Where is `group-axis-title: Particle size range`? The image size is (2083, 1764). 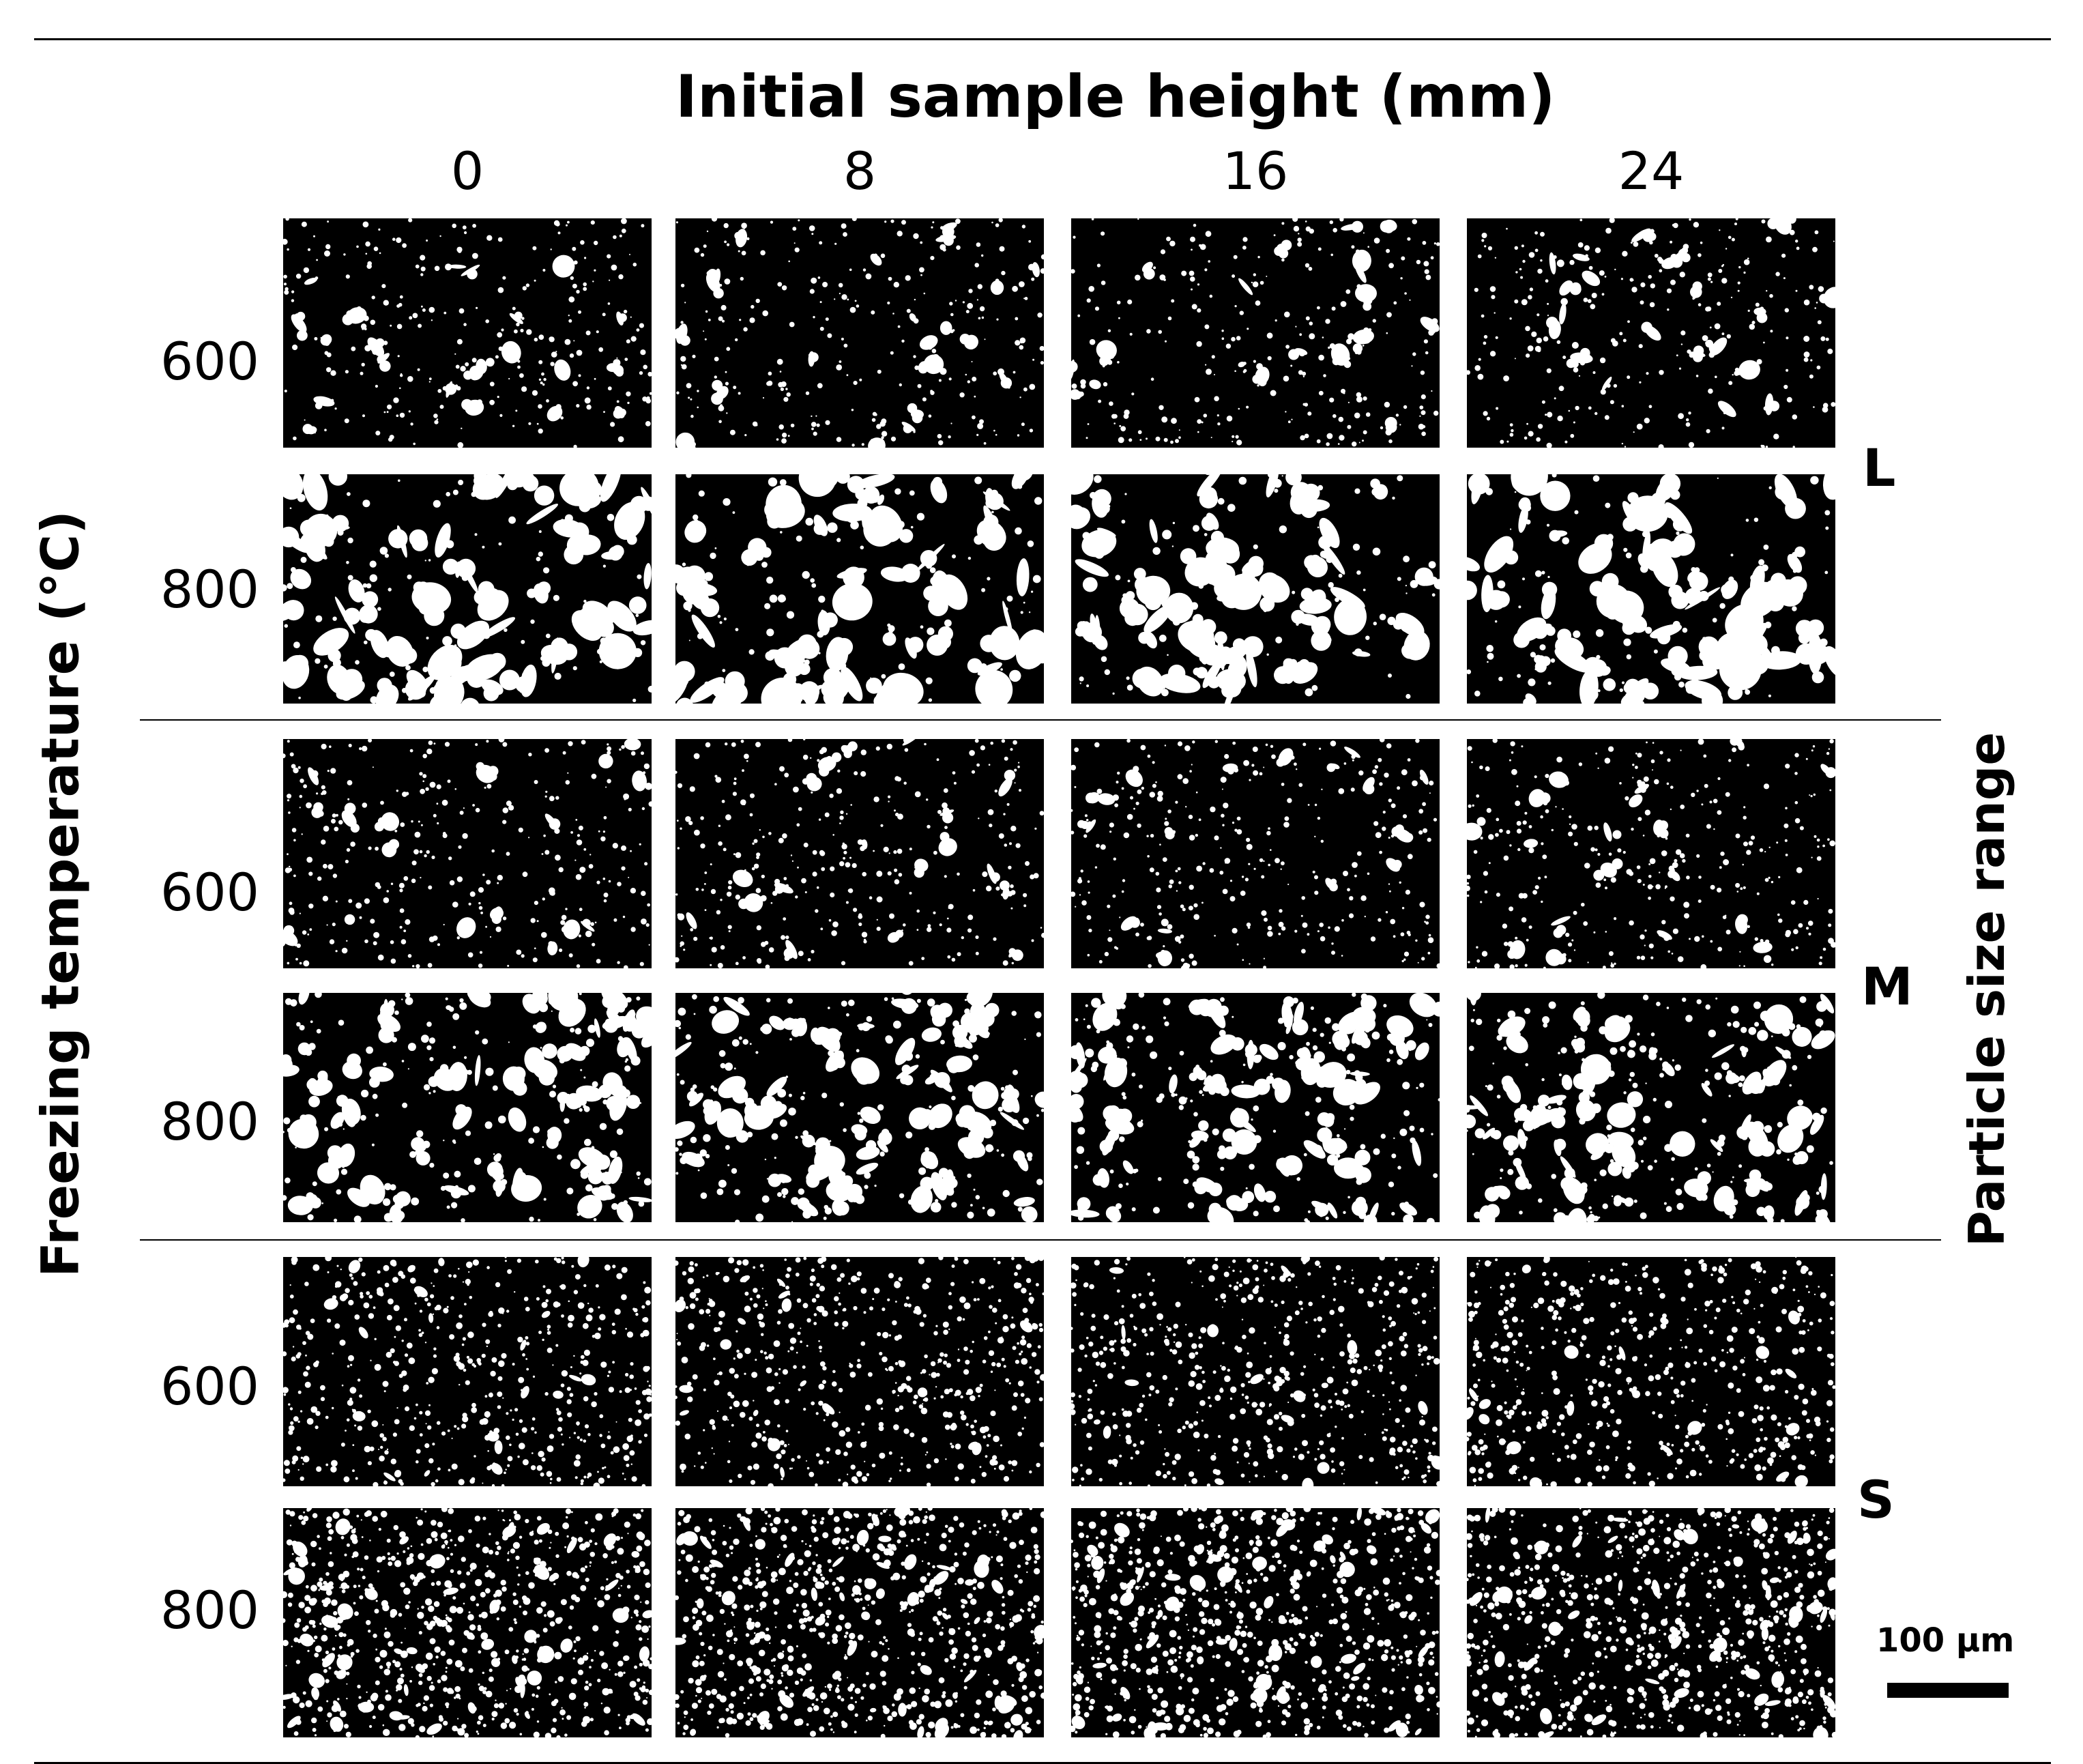
group-axis-title: Particle size range is located at coordinates (1986, 989).